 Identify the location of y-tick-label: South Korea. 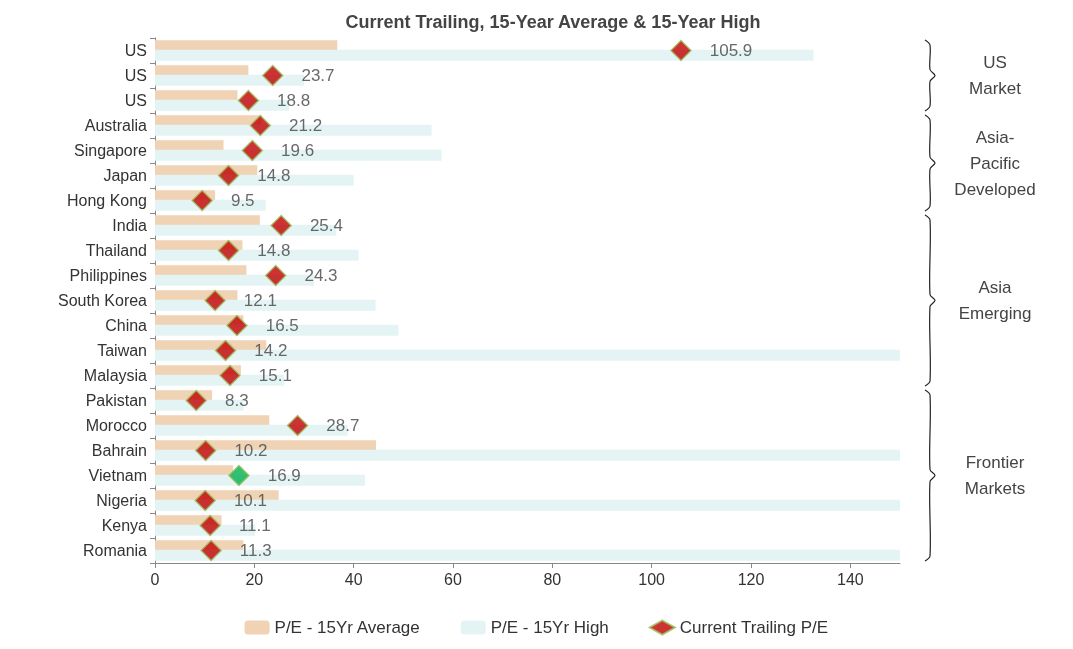
(103, 300).